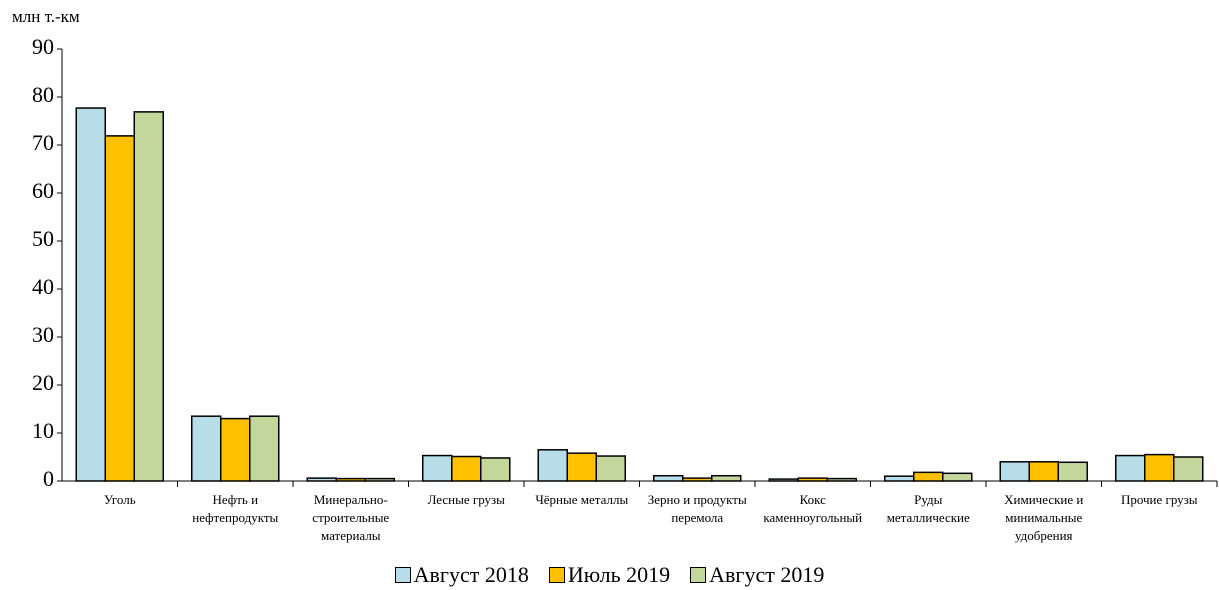  What do you see at coordinates (1044, 517) in the screenshot?
I see `x-tick-label: Химические и минимальные удобрения` at bounding box center [1044, 517].